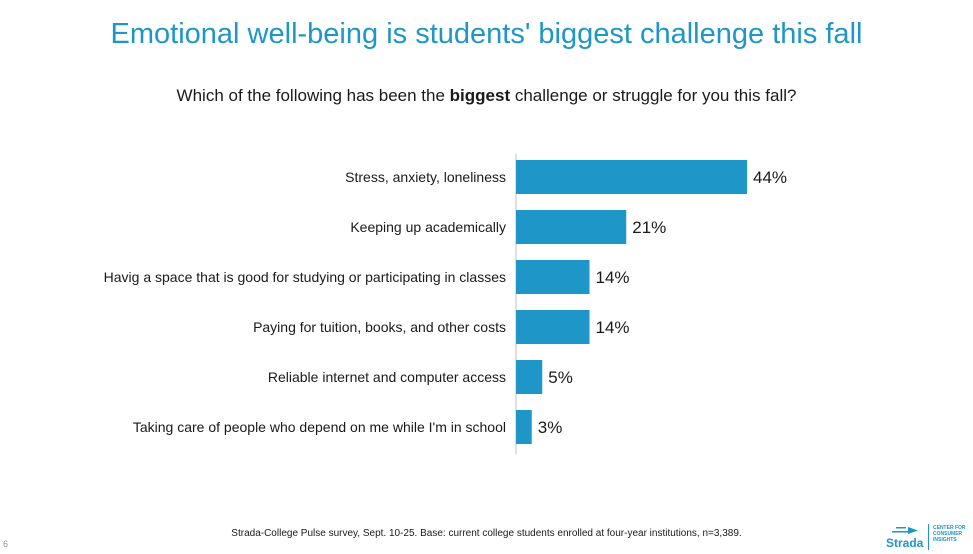 This screenshot has height=554, width=973. I want to click on value-label: 5%, so click(560, 377).